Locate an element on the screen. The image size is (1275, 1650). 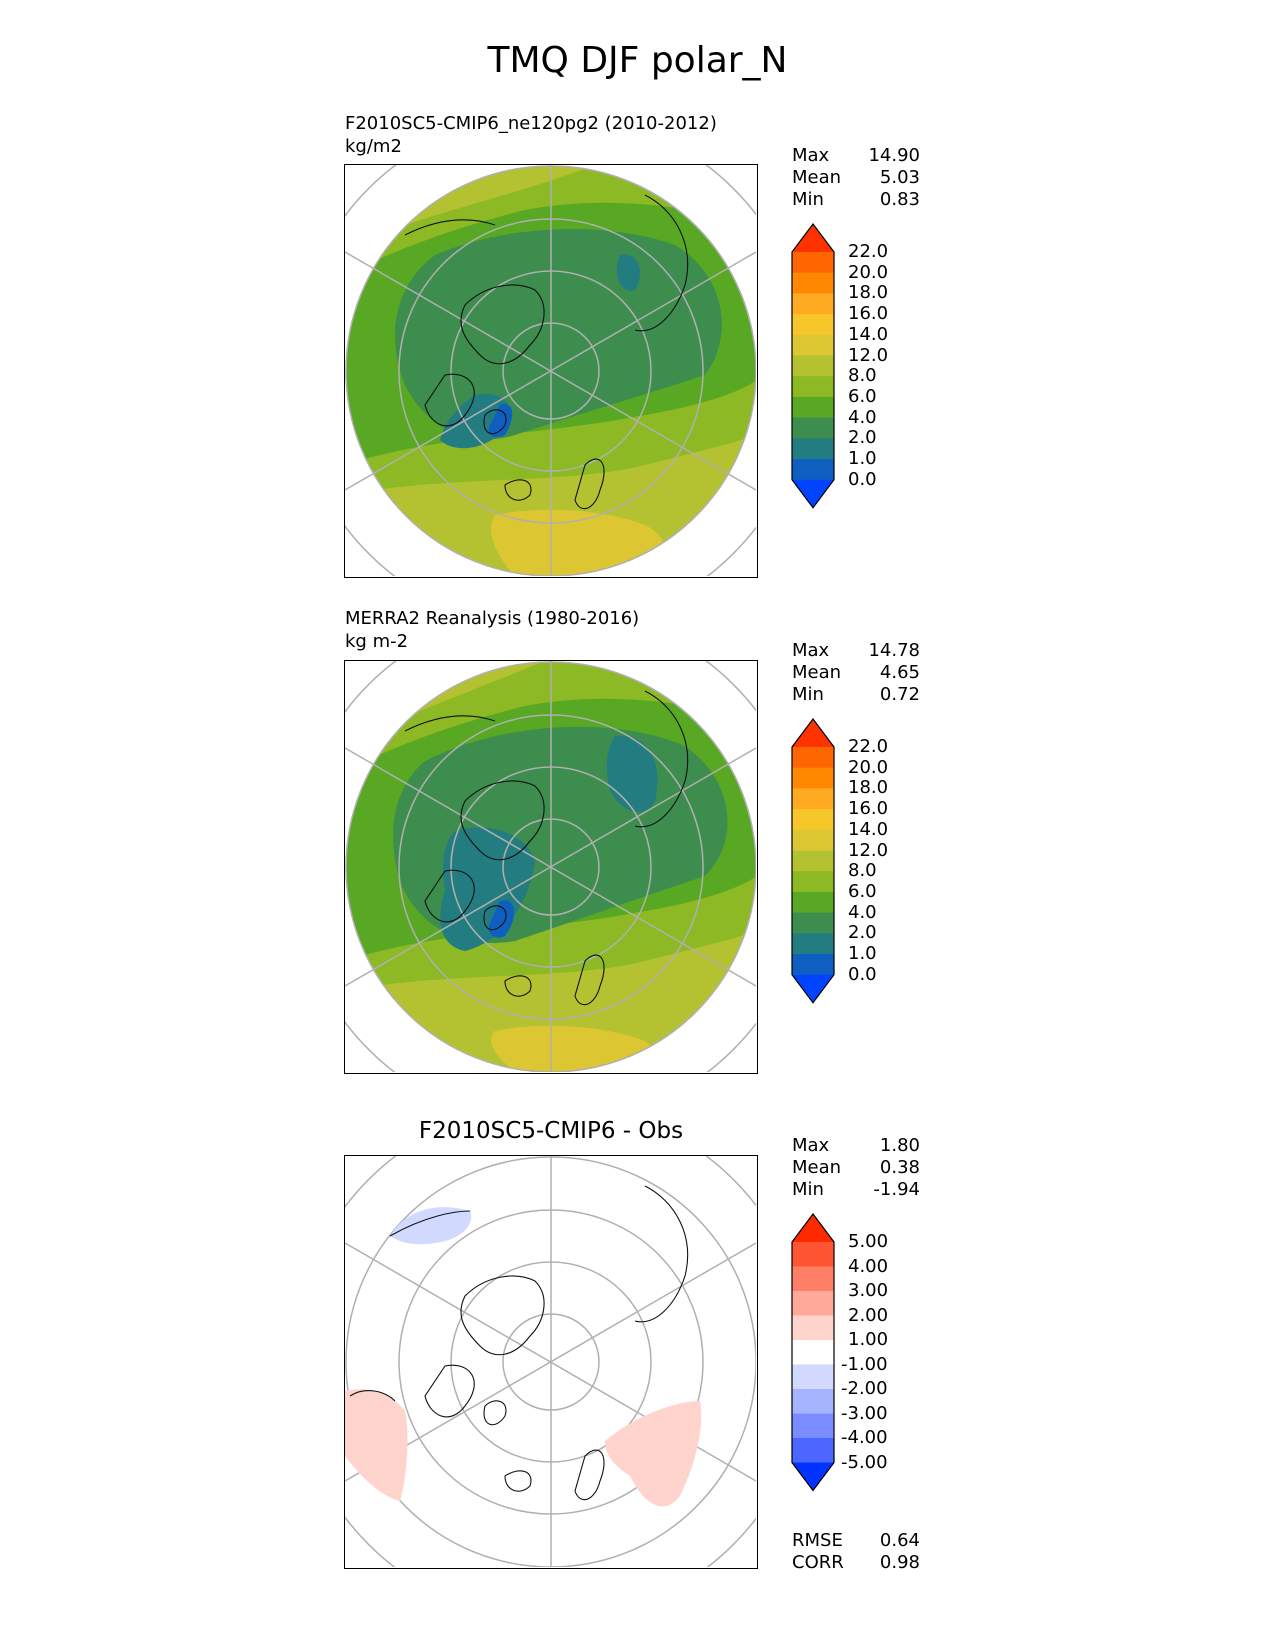
stat-min: Min -1.94 is located at coordinates (856, 1190).